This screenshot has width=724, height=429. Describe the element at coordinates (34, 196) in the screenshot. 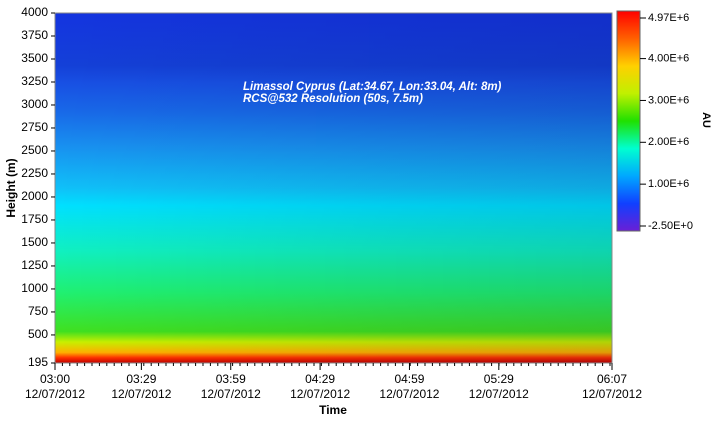

I see `y-tick-label: 2000` at that location.